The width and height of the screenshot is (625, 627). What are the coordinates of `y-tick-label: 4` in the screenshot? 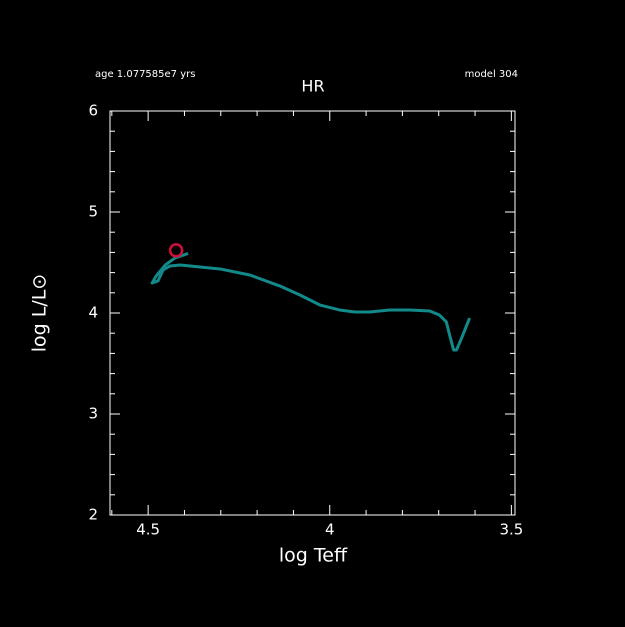 It's located at (93, 313).